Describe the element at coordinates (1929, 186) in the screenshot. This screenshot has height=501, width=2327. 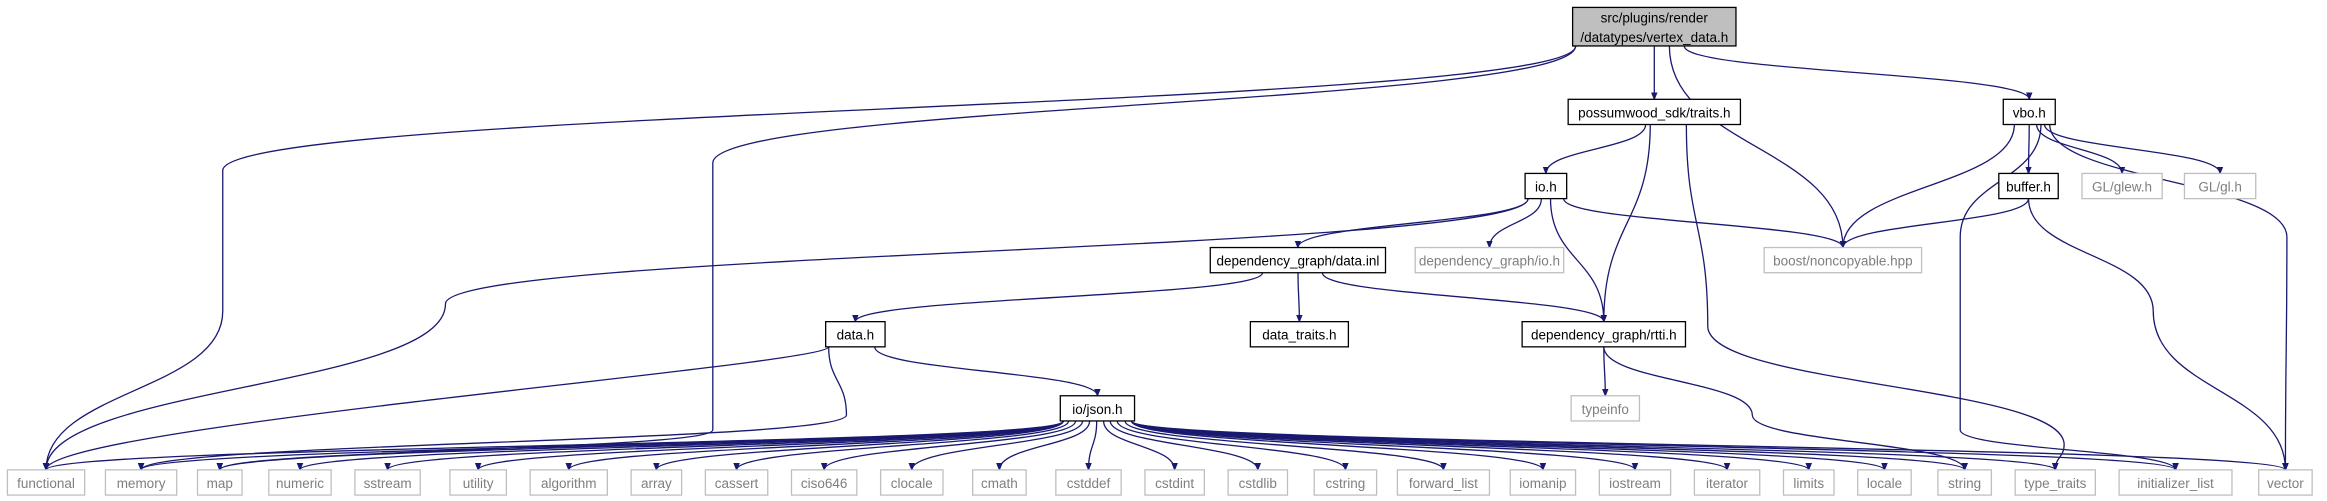
I see `edge-vbo-to-noncopy` at that location.